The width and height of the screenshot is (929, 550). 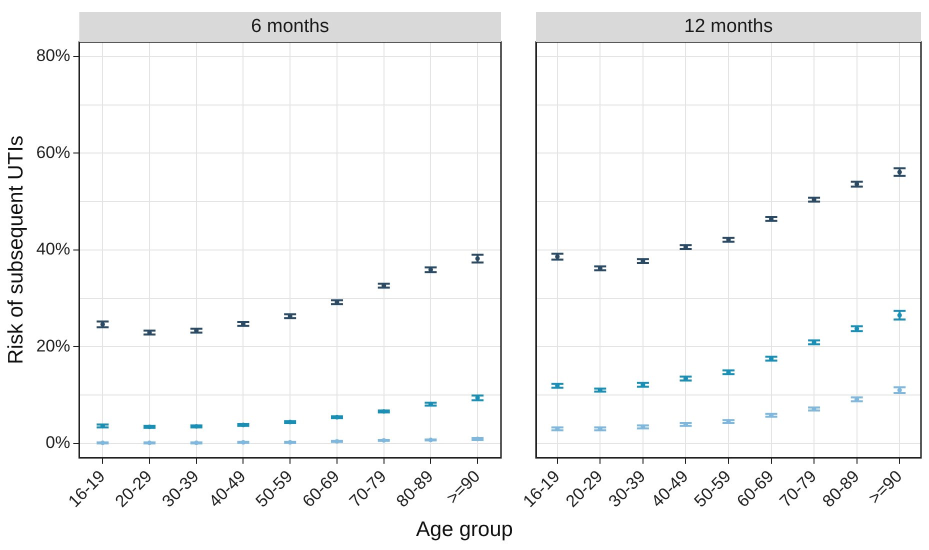 I want to click on y-axis-title: Risk of subsequent UTIs, so click(x=16, y=250).